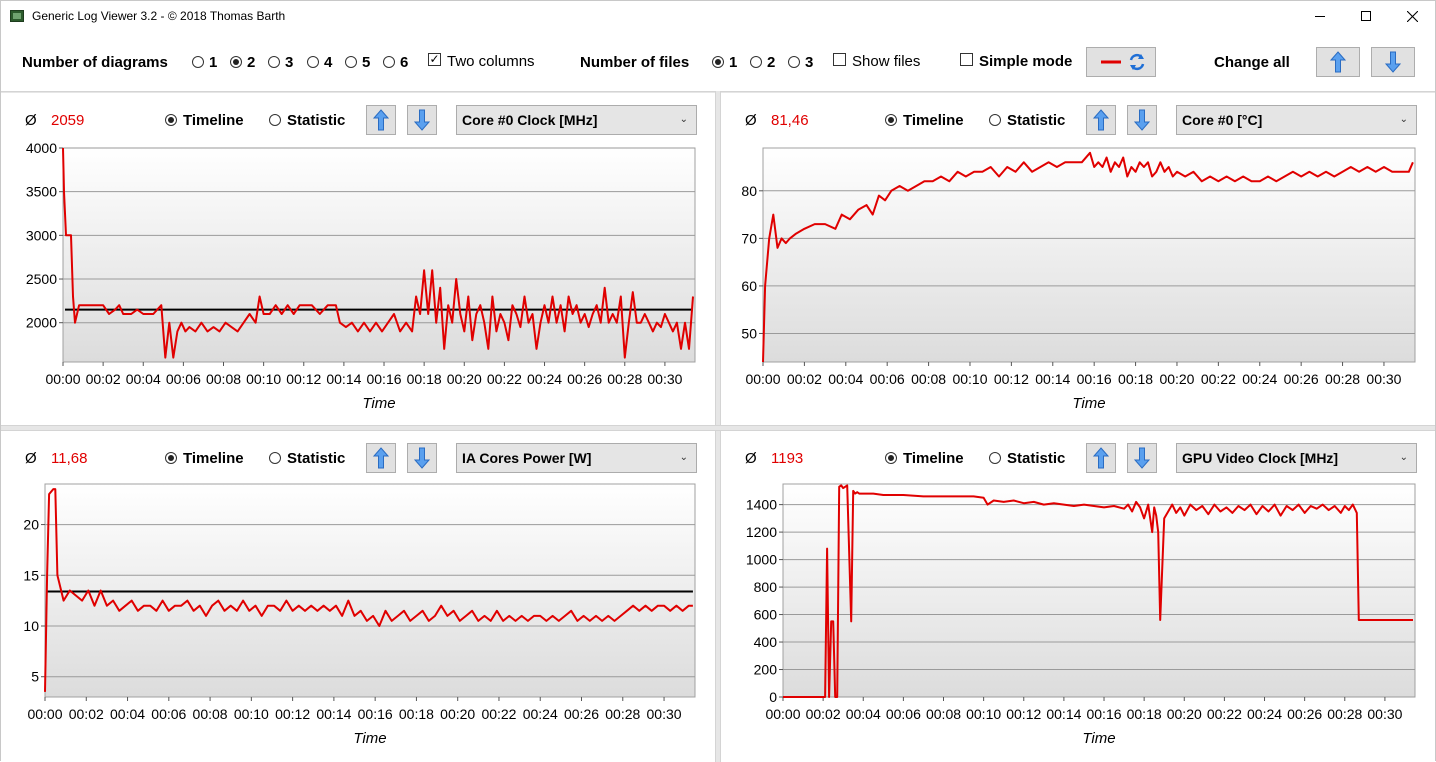 This screenshot has width=1436, height=762. Describe the element at coordinates (1301, 379) in the screenshot. I see `x-tick-label: 00:26` at that location.